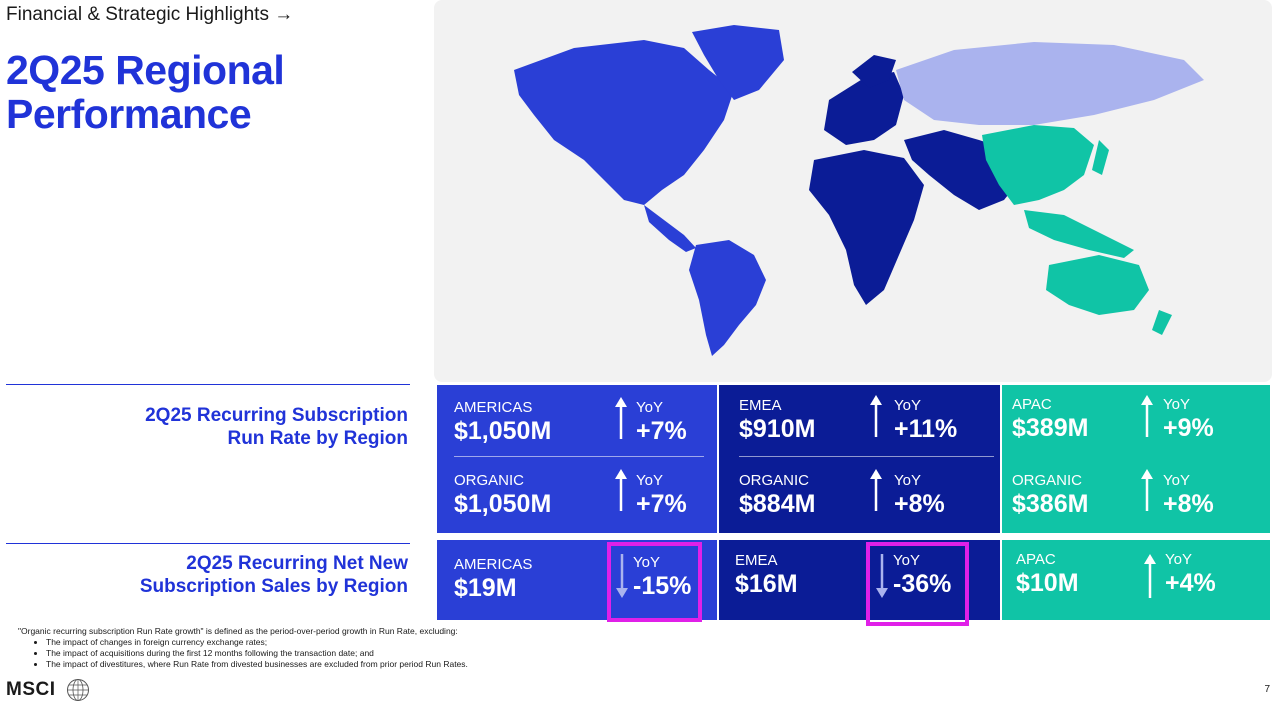 This screenshot has width=1280, height=704. Describe the element at coordinates (1097, 285) in the screenshot. I see `region-australia` at that location.